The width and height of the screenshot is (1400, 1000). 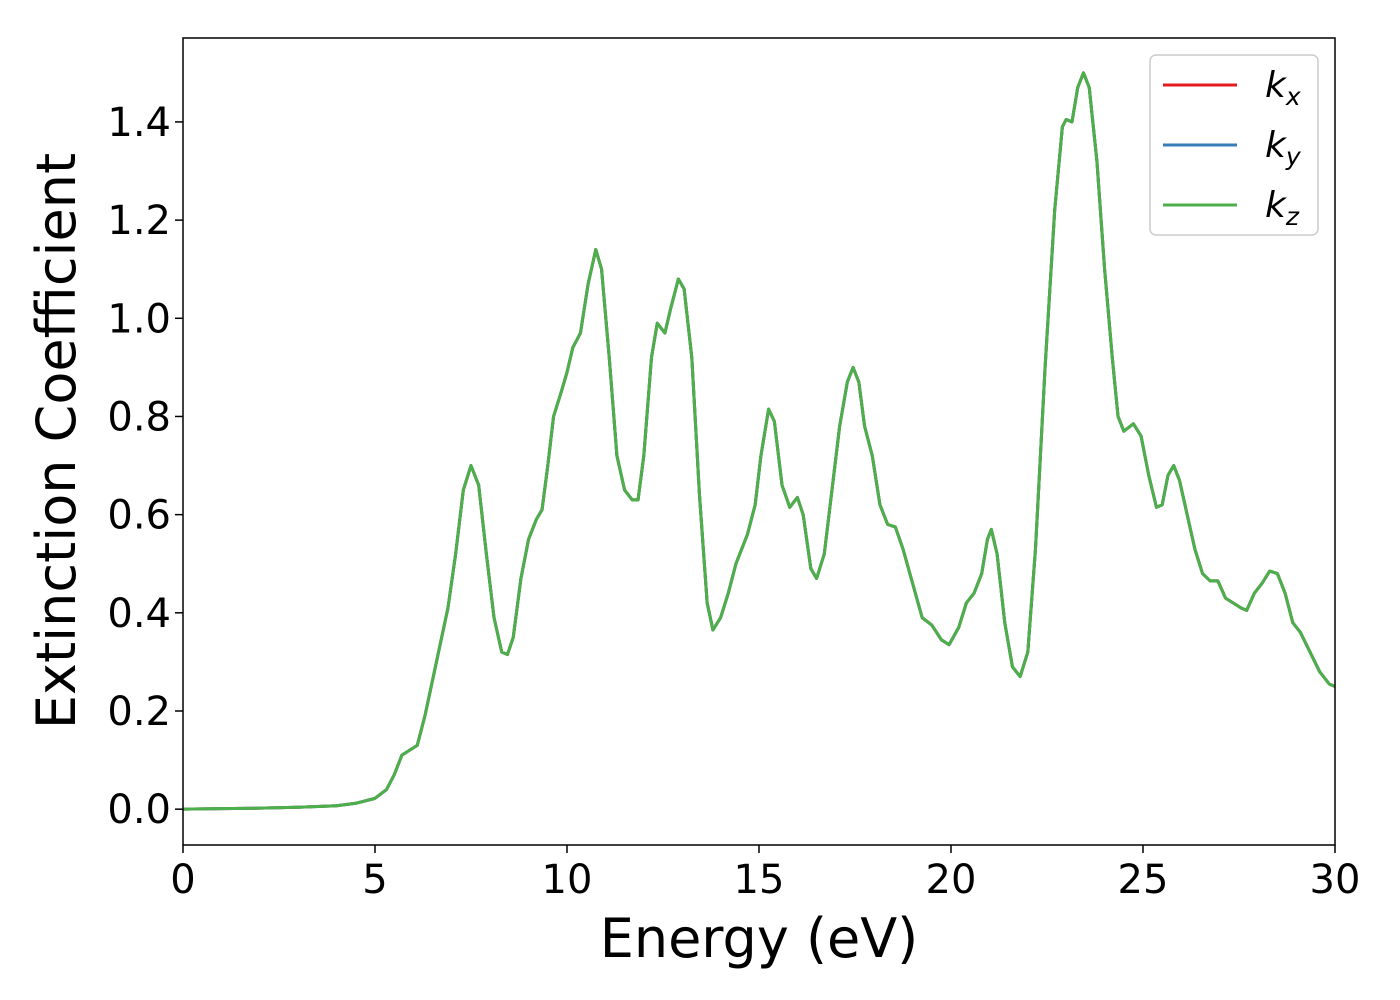 I want to click on y-tick-label: 0.2, so click(x=139, y=712).